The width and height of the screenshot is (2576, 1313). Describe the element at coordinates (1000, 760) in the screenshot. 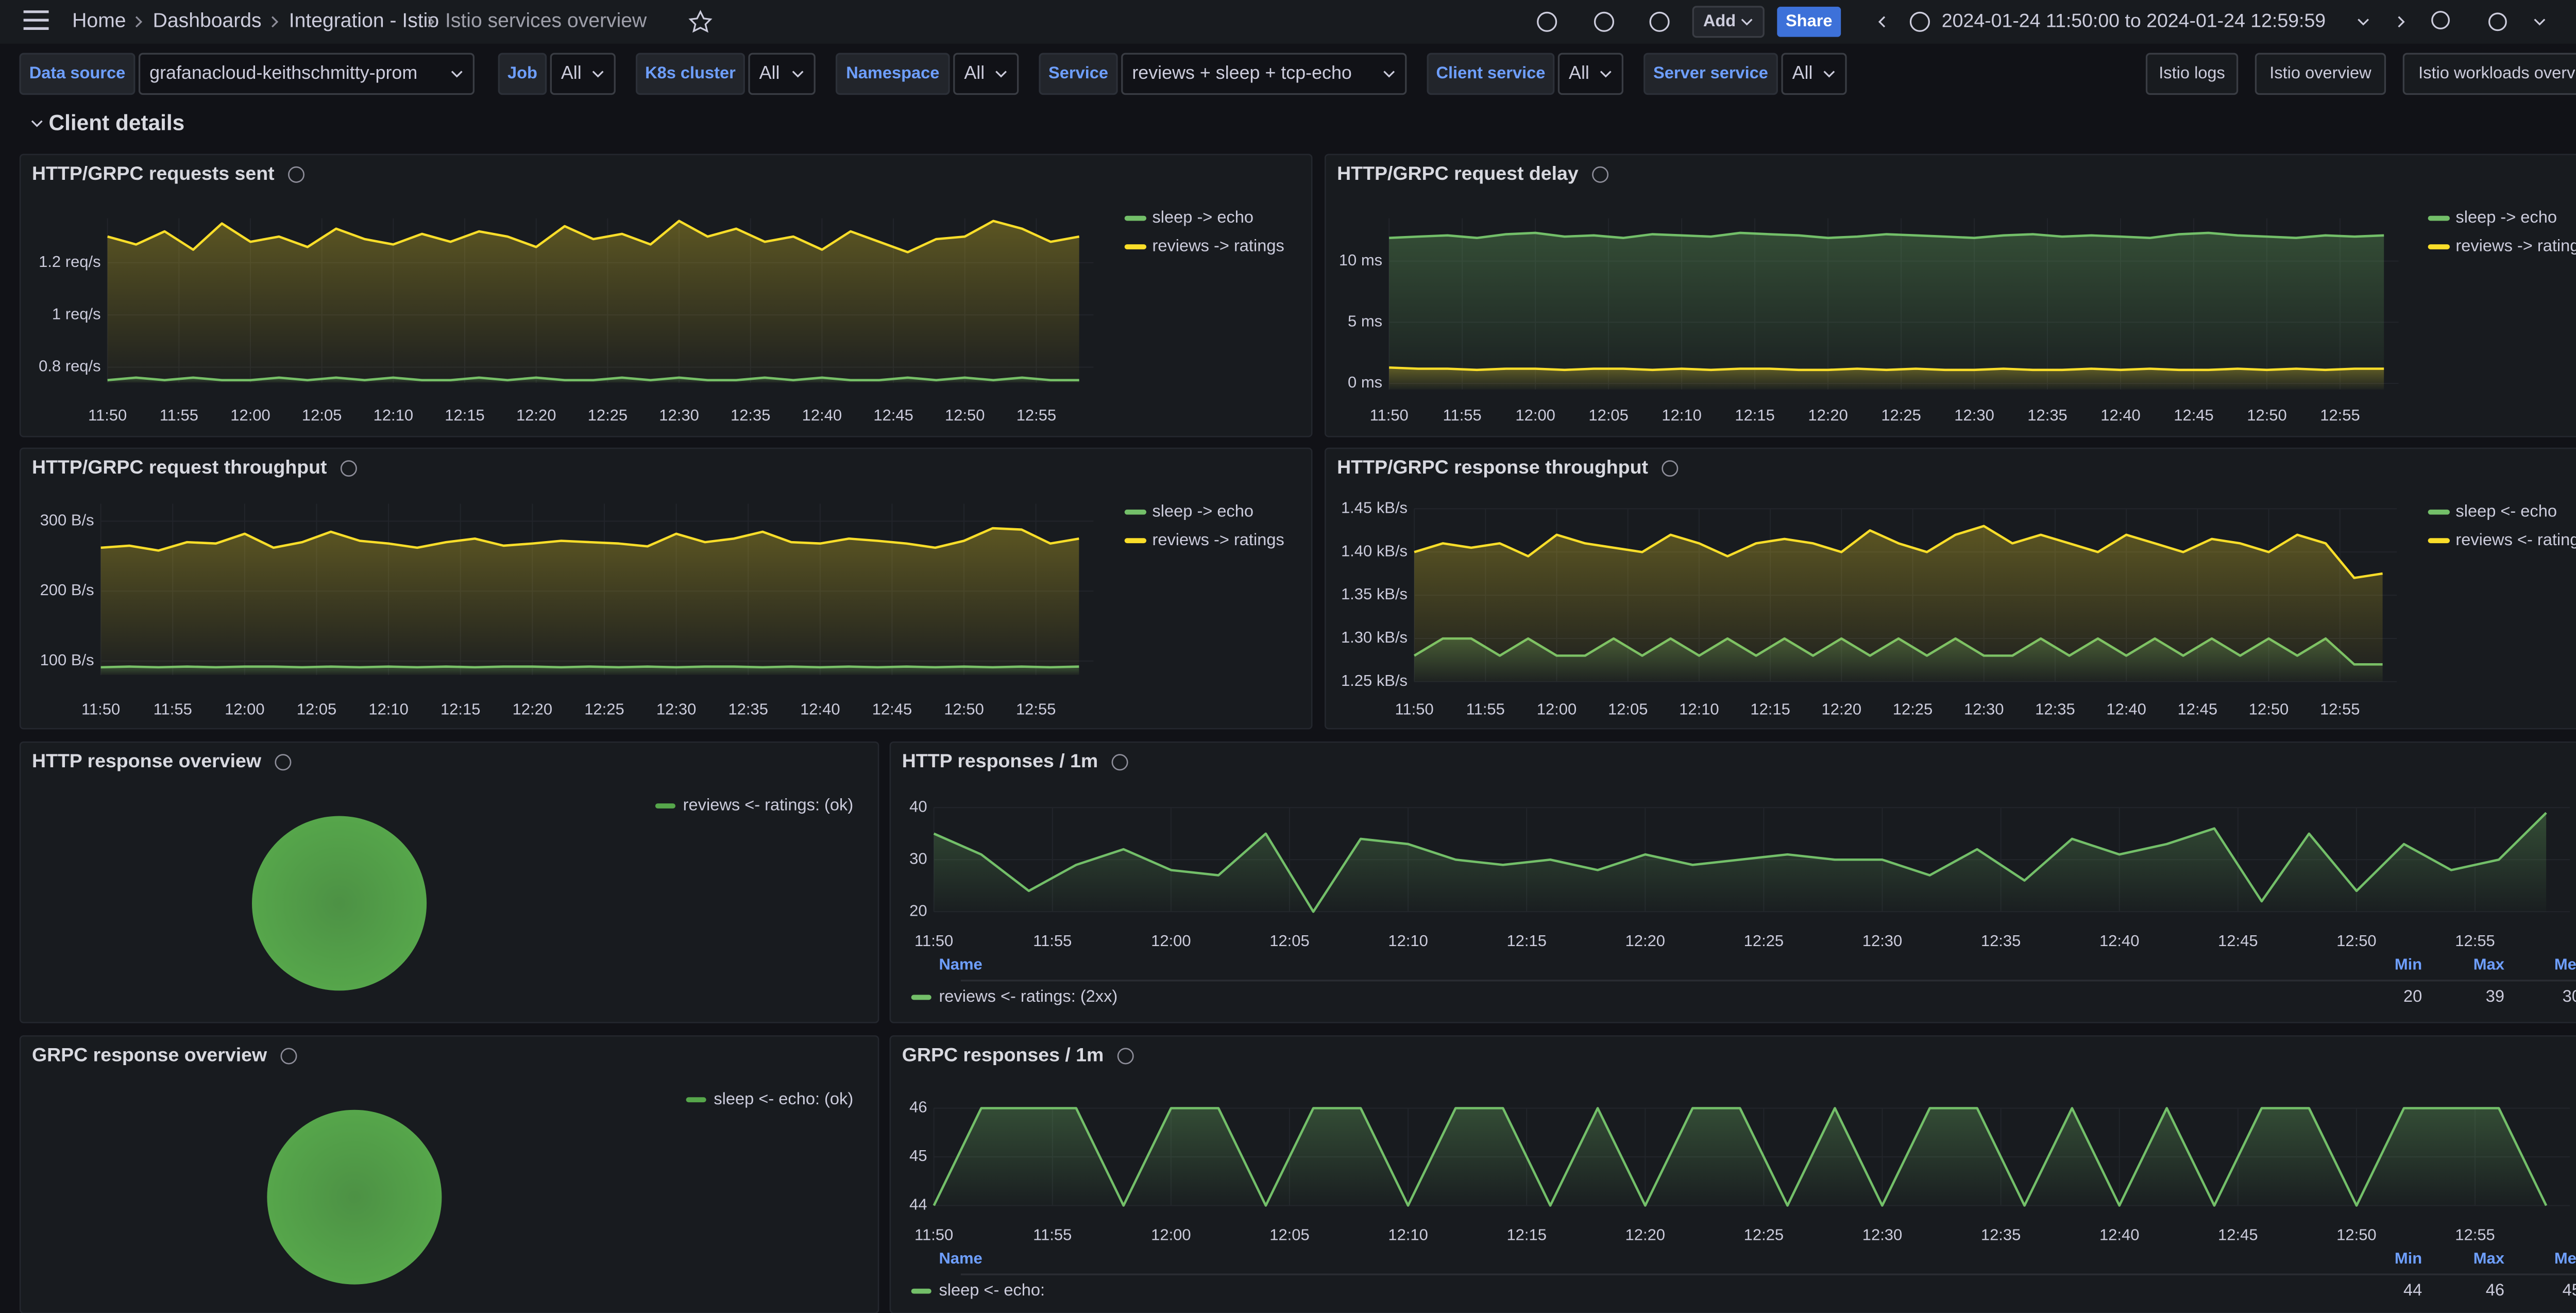

I see `panel-title: HTTP responses / 1m` at that location.